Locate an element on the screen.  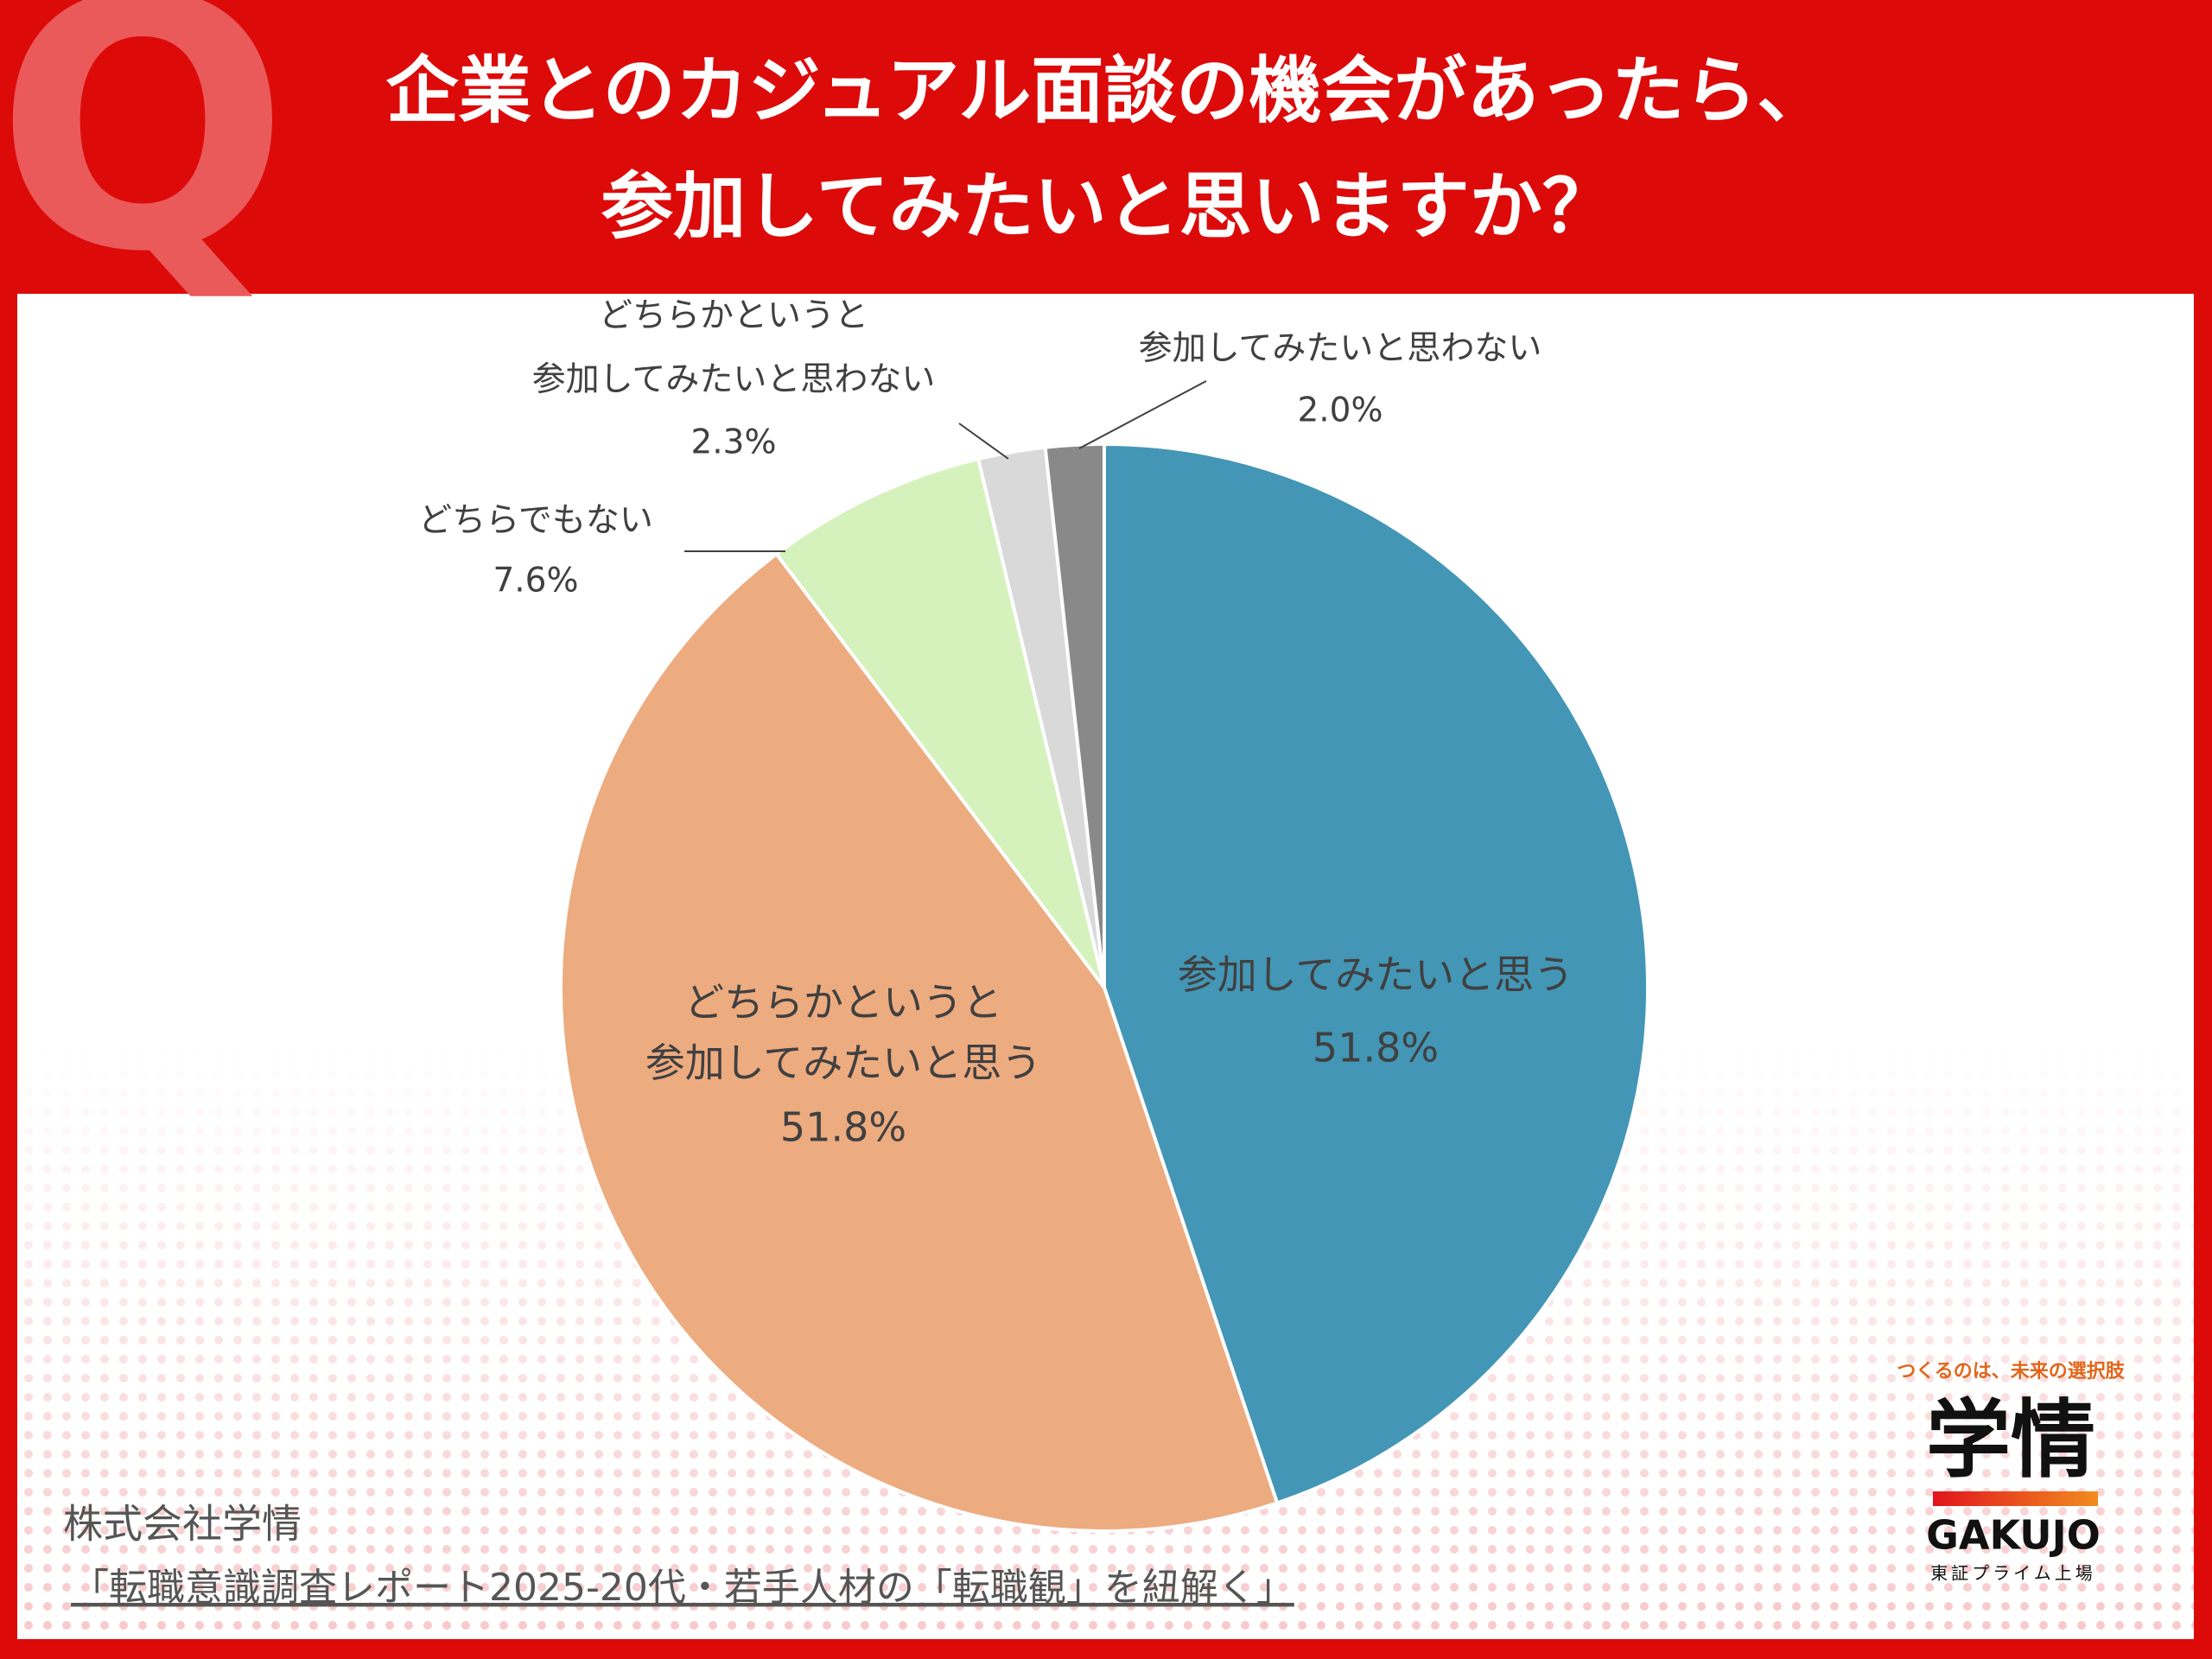
category-label: 参加してみたいと思う is located at coordinates (1376, 974).